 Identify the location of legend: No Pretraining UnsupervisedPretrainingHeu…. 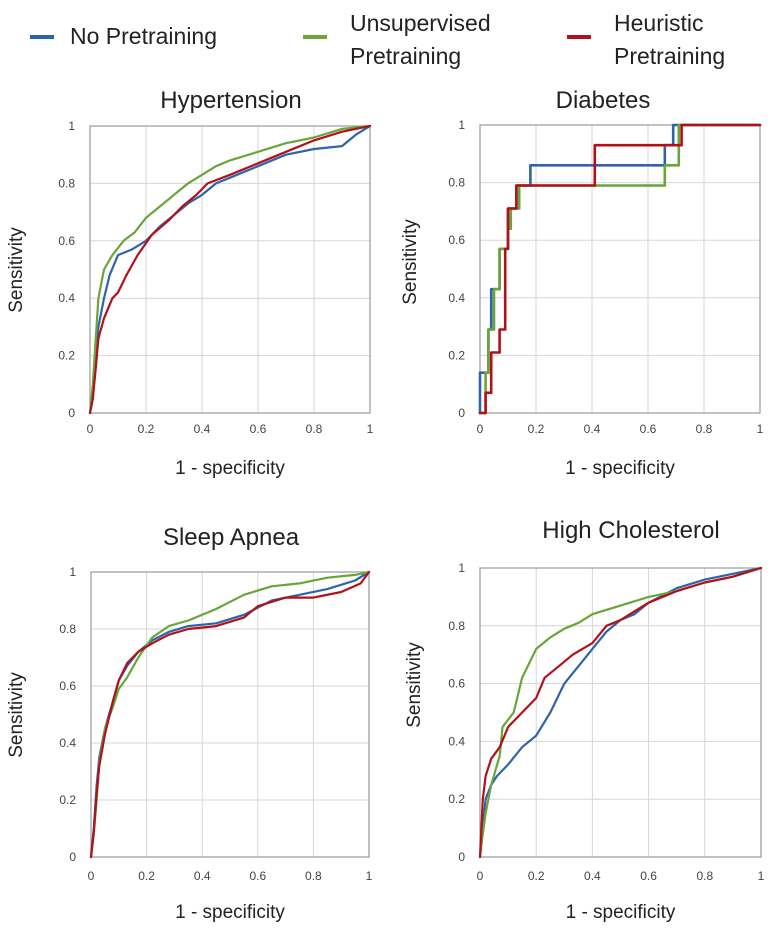
(377, 39).